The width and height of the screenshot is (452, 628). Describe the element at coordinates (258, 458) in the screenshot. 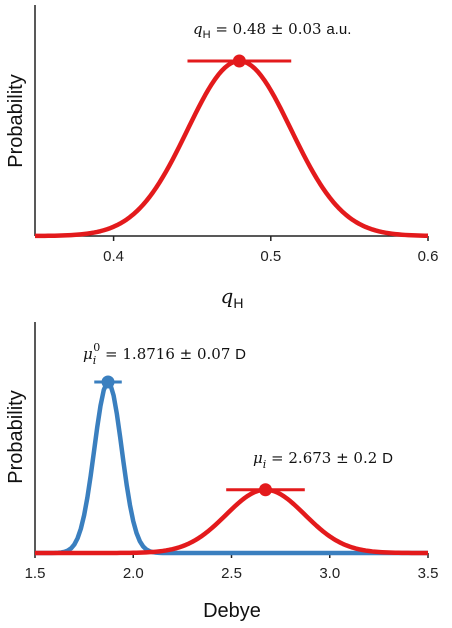

I see `annotation-red-symbol: μ` at that location.